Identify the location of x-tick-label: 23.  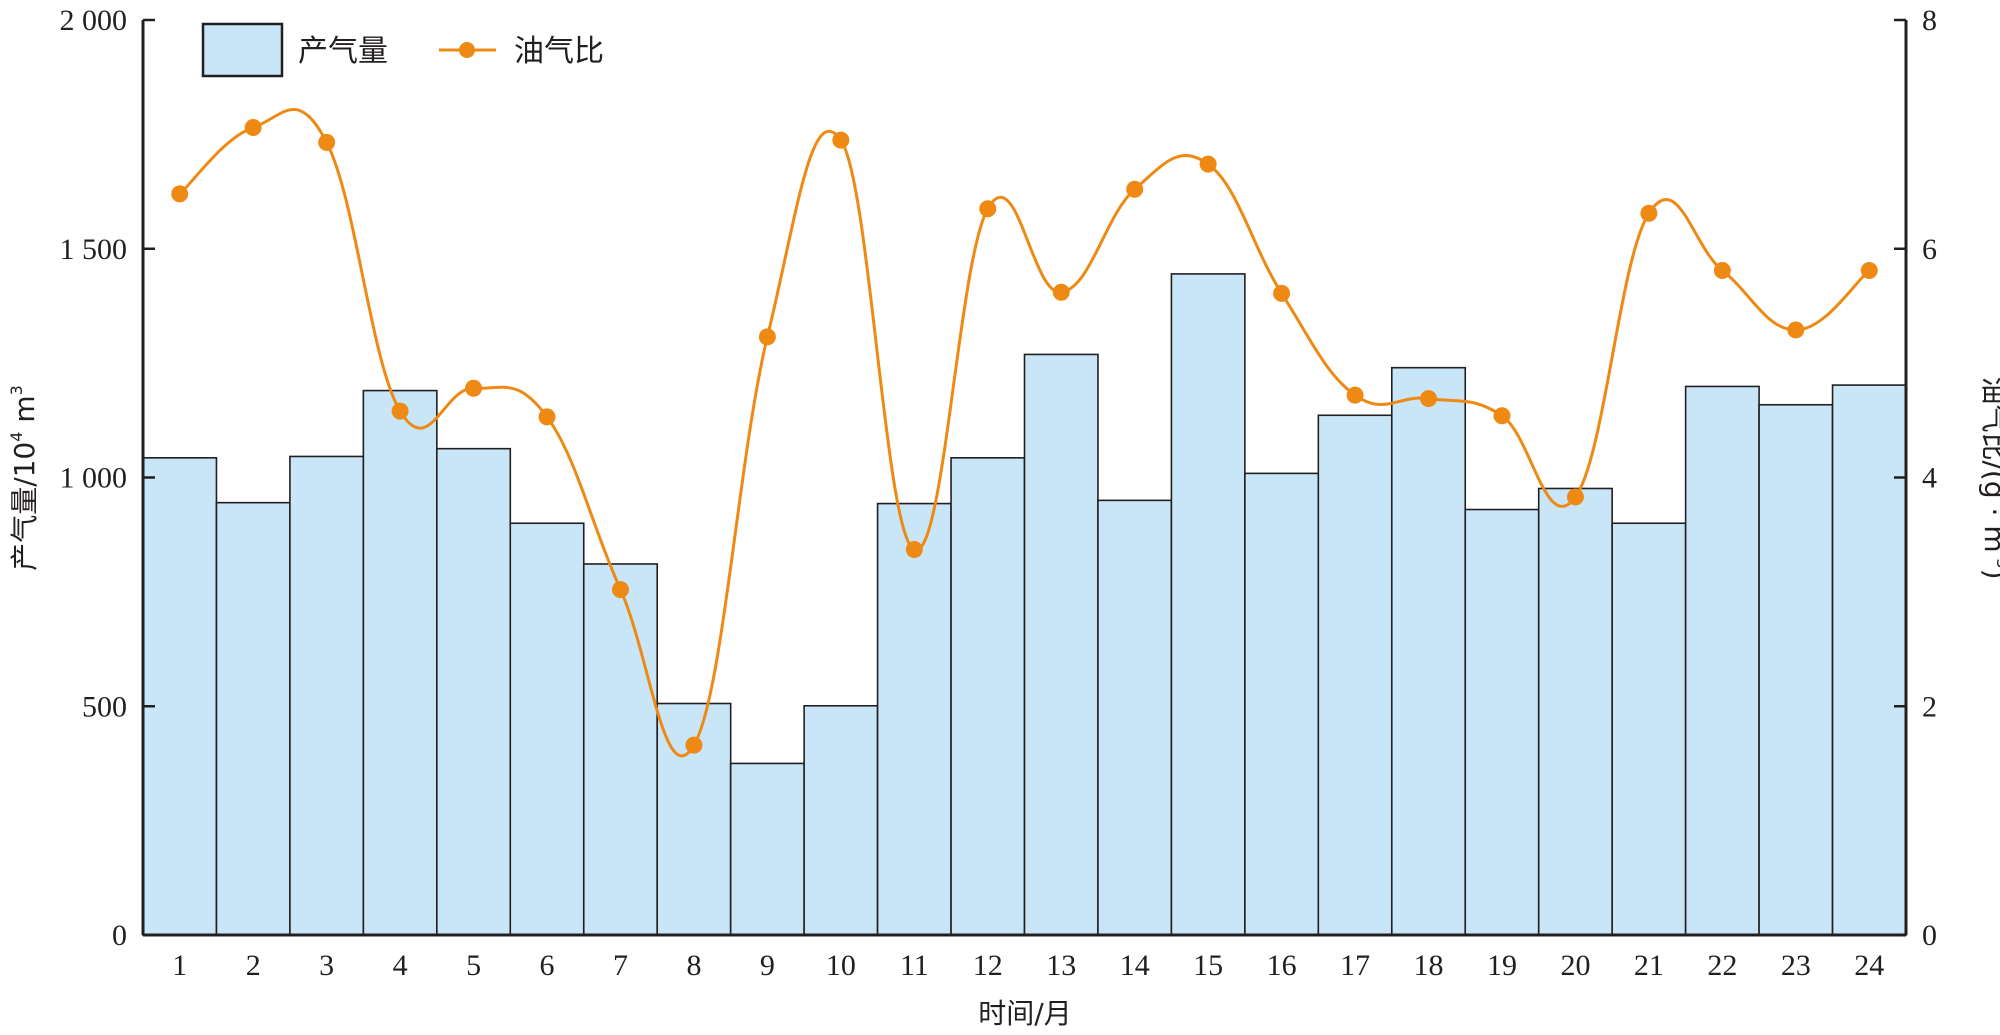
(1796, 965).